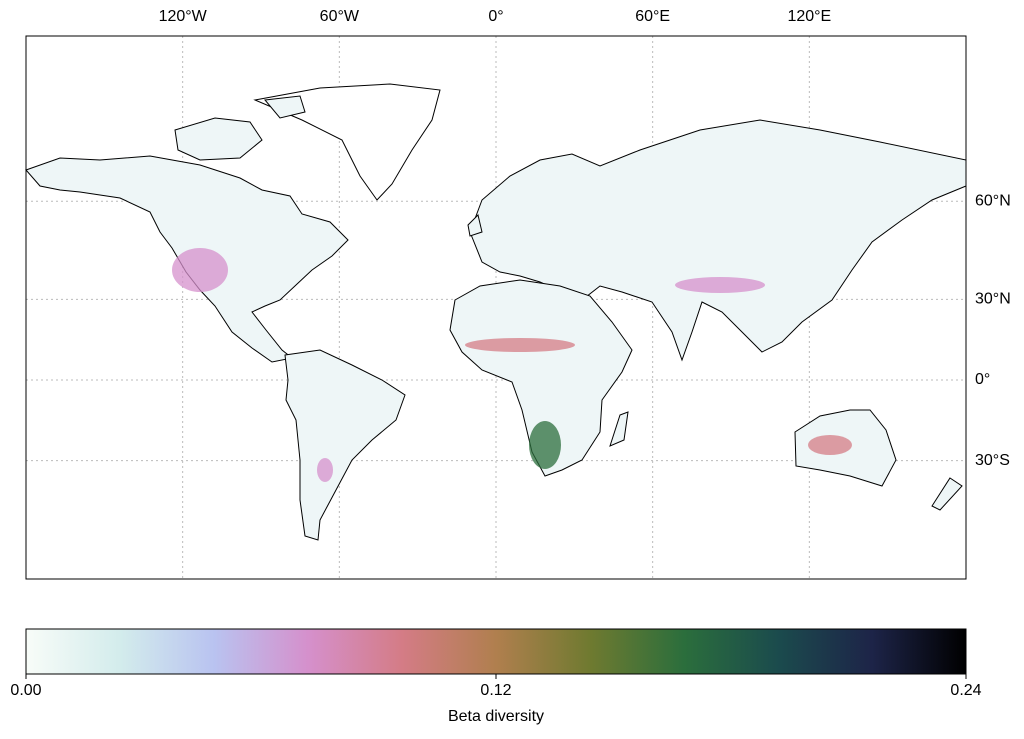 The width and height of the screenshot is (1024, 739). Describe the element at coordinates (652, 16) in the screenshot. I see `lon-tick-label: 60°E` at that location.